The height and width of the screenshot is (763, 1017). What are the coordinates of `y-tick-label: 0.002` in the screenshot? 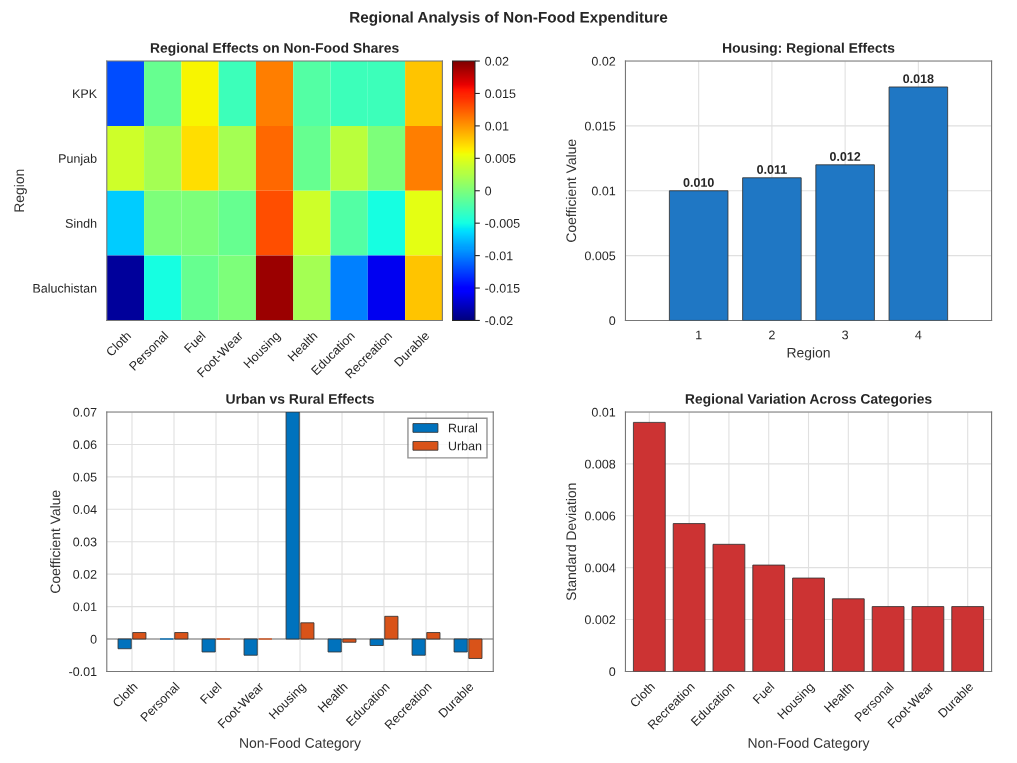 It's located at (600, 620).